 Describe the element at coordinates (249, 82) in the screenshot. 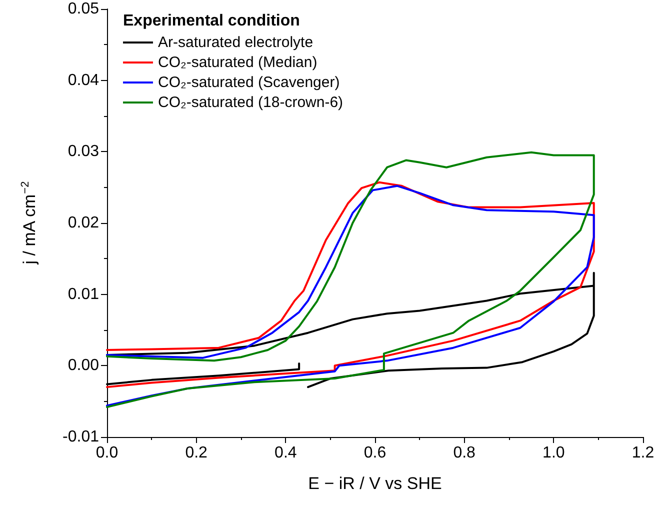

I see `legend-label: CO₂-saturated (Scavenger)` at that location.